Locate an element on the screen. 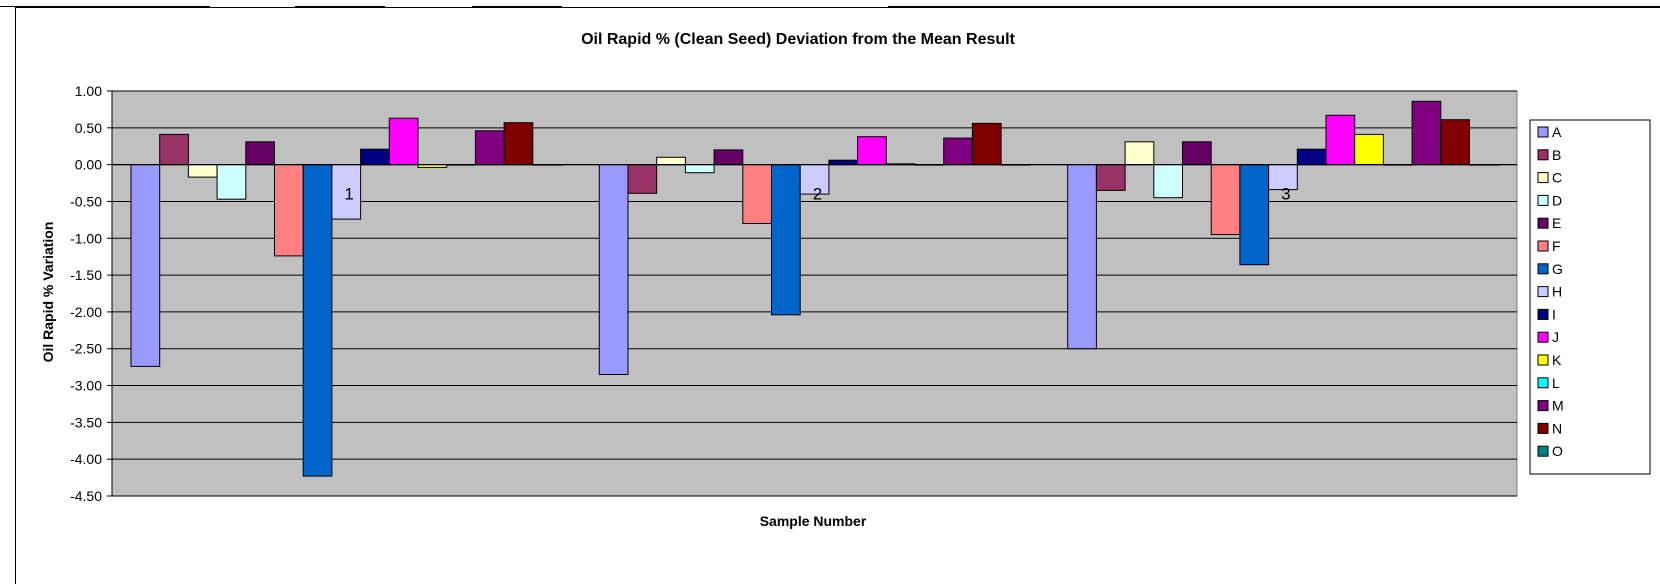 The image size is (1660, 584). legend-label: F is located at coordinates (1556, 246).